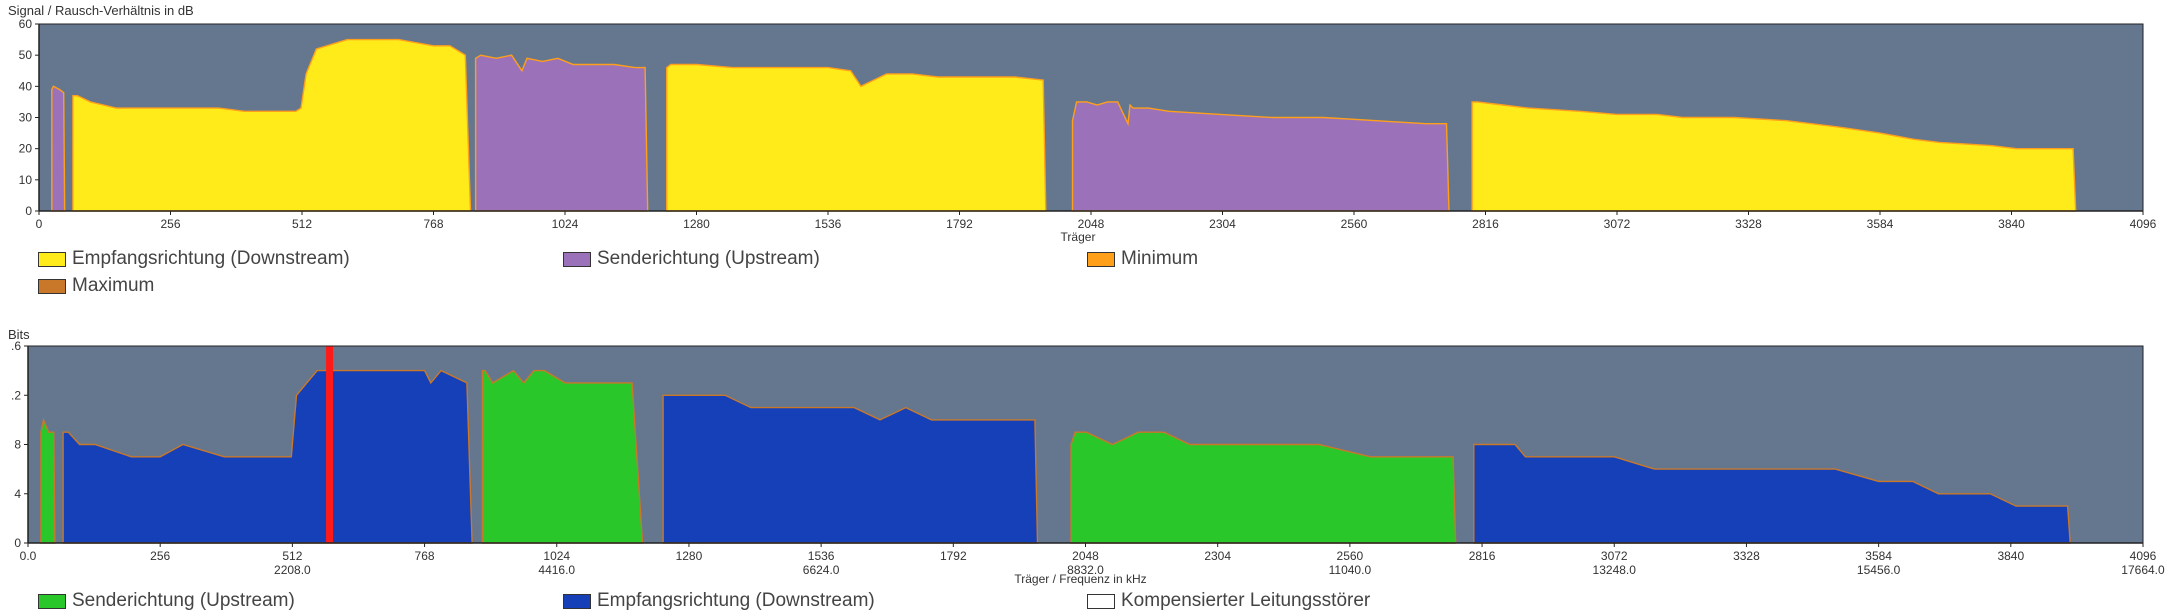 This screenshot has width=2172, height=612. I want to click on freq-tick-label: 6624.0, so click(821, 570).